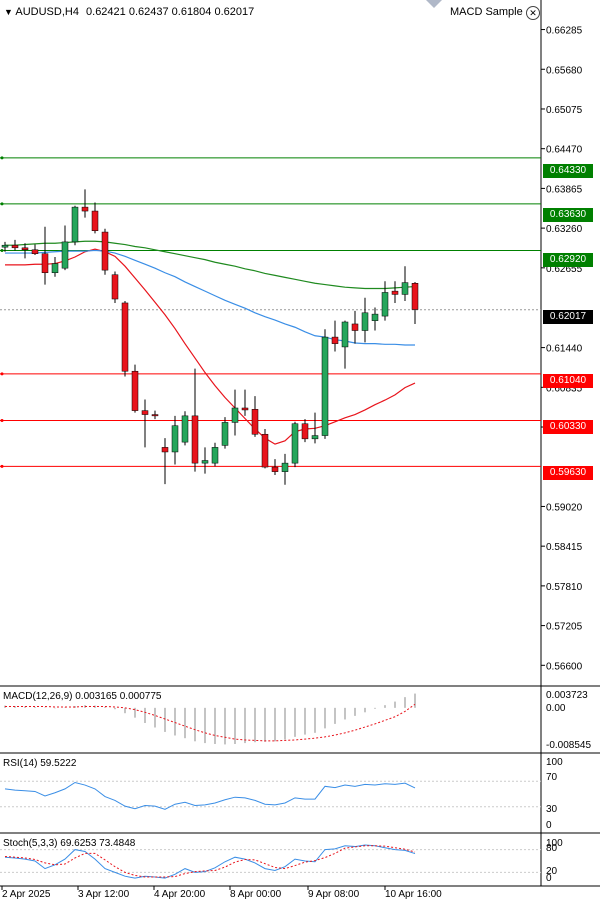 The image size is (600, 909). I want to click on rsi-tick-70: 70, so click(552, 777).